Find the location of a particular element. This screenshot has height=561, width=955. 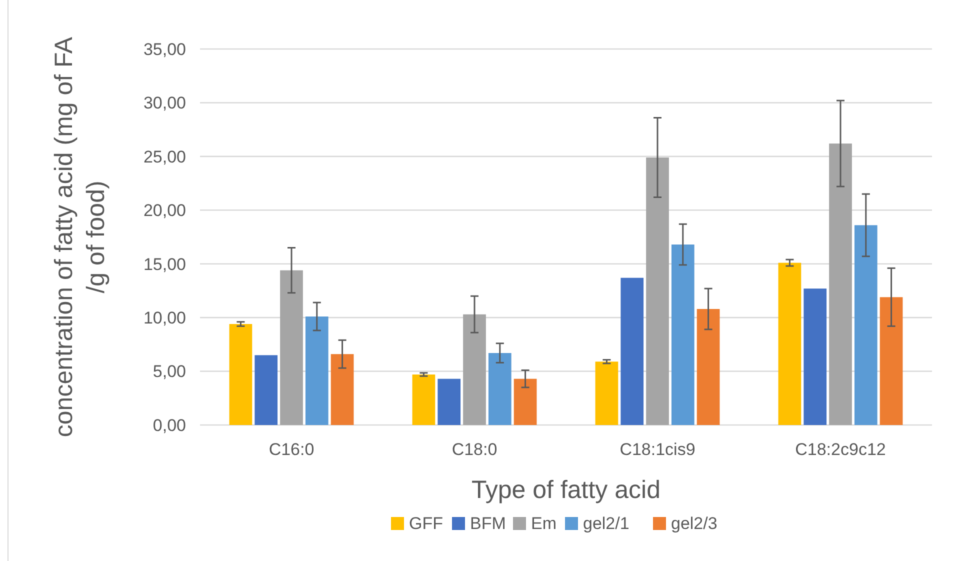

y-axis-title: concentration of fatty acid (mg of FA /g of food) is located at coordinates (80, 237).